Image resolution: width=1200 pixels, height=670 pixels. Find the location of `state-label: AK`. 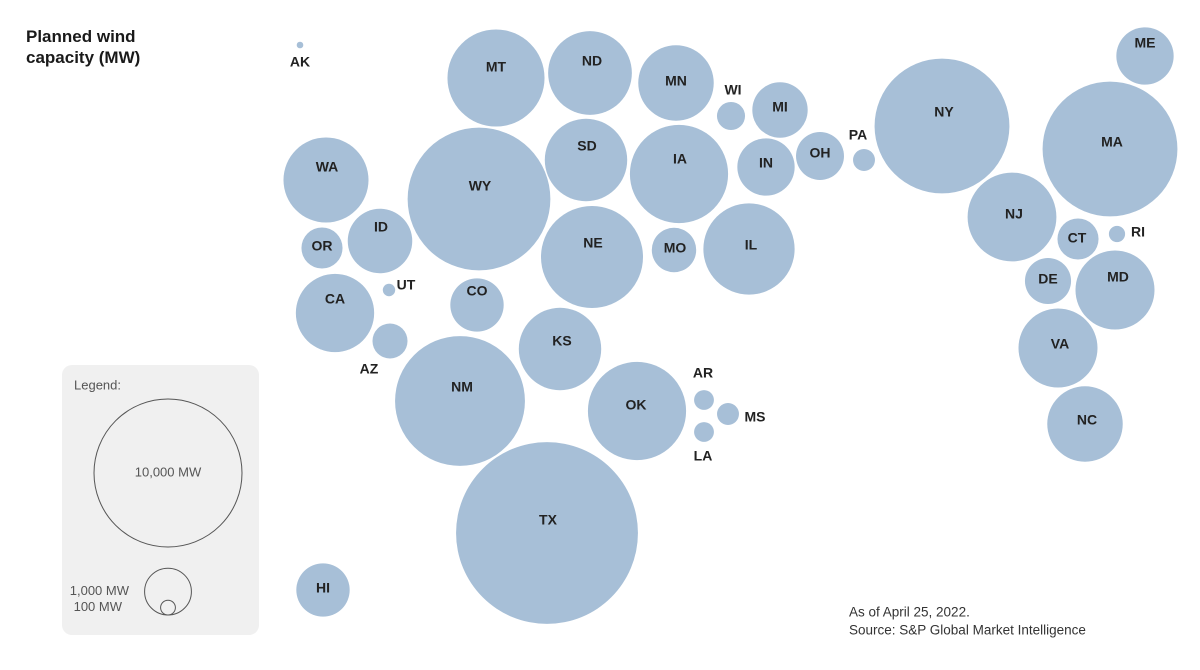

state-label: AK is located at coordinates (300, 62).